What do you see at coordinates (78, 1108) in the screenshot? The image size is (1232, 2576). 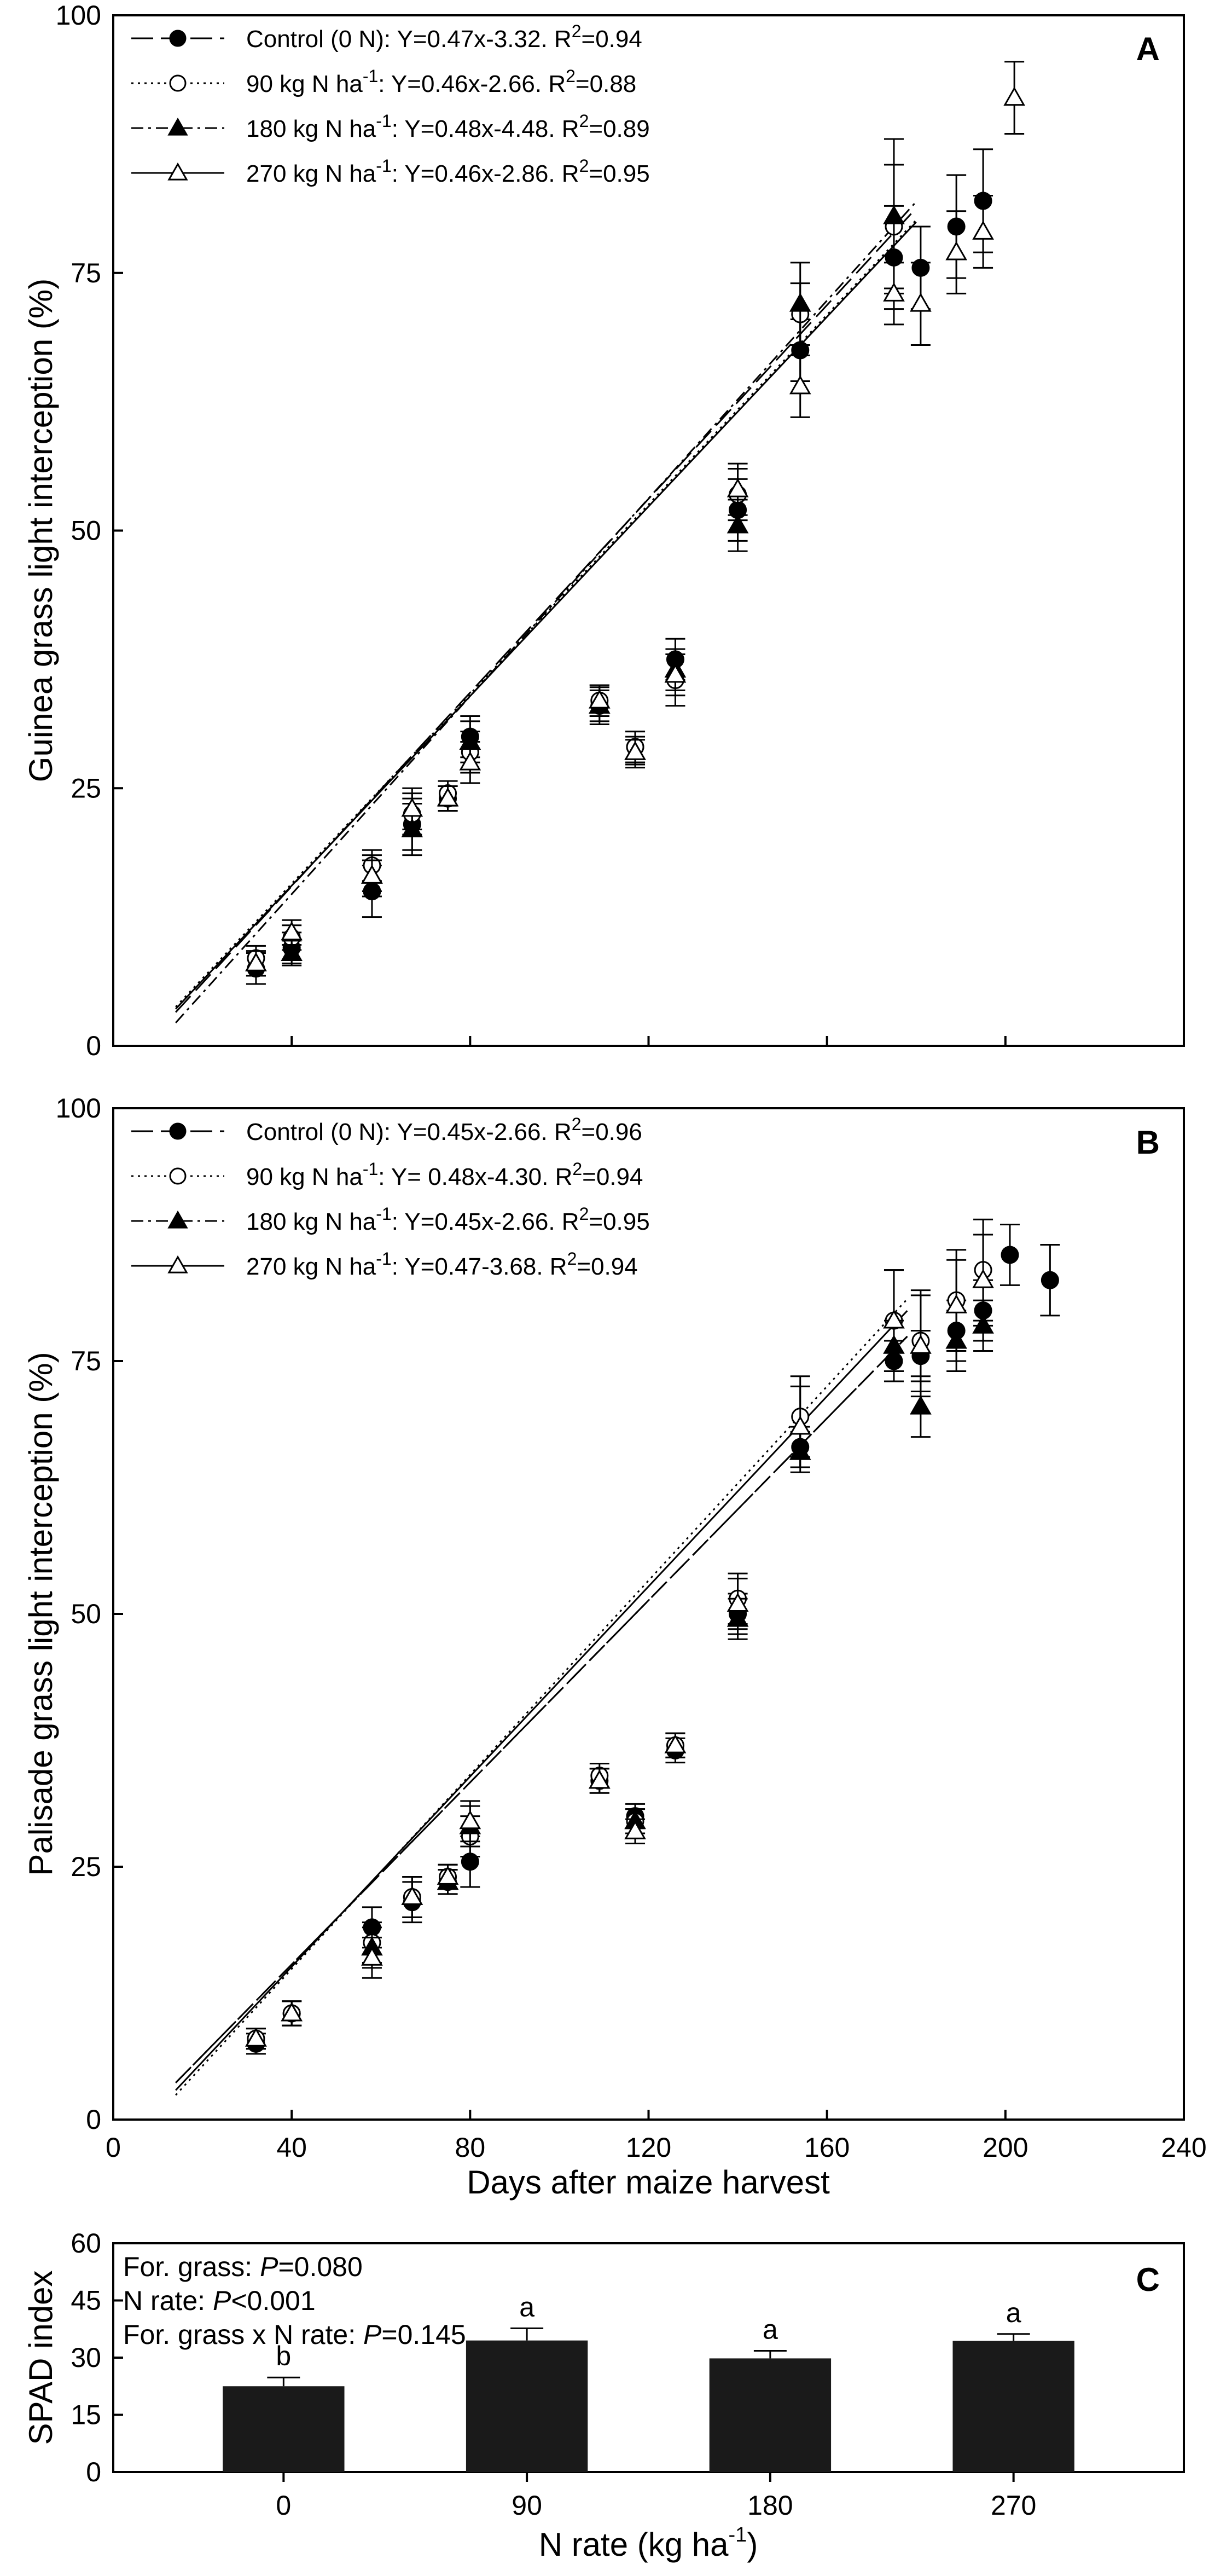 I see `panel-b-y-tick-label: 100` at bounding box center [78, 1108].